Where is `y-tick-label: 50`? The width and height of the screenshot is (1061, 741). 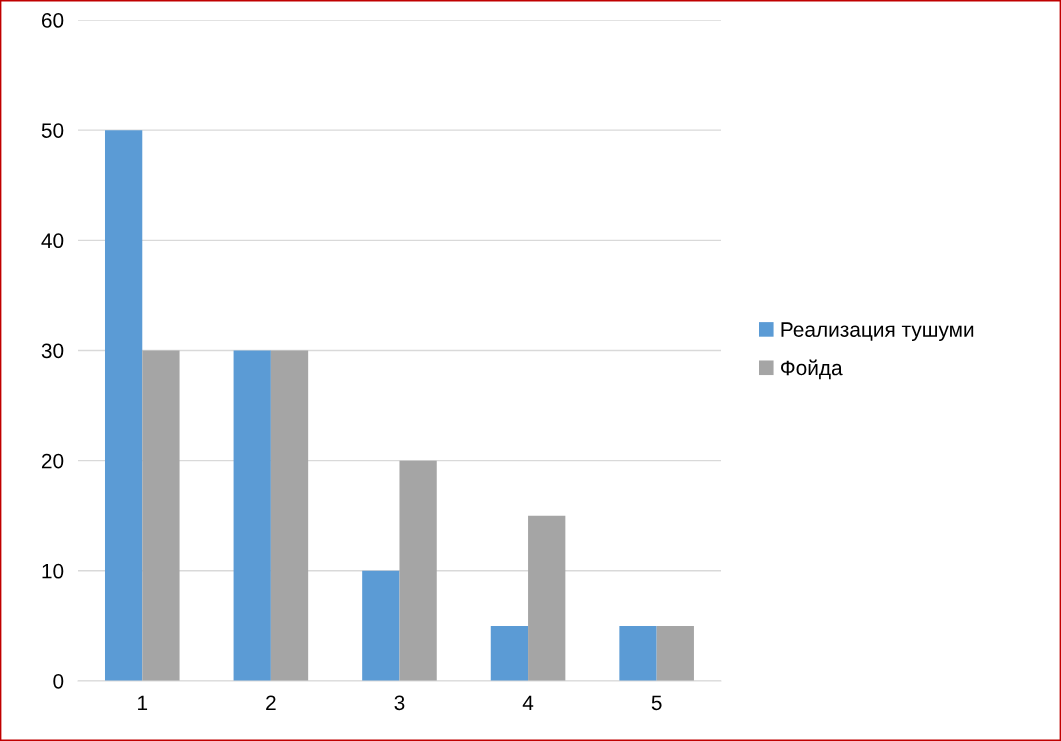 y-tick-label: 50 is located at coordinates (52, 130).